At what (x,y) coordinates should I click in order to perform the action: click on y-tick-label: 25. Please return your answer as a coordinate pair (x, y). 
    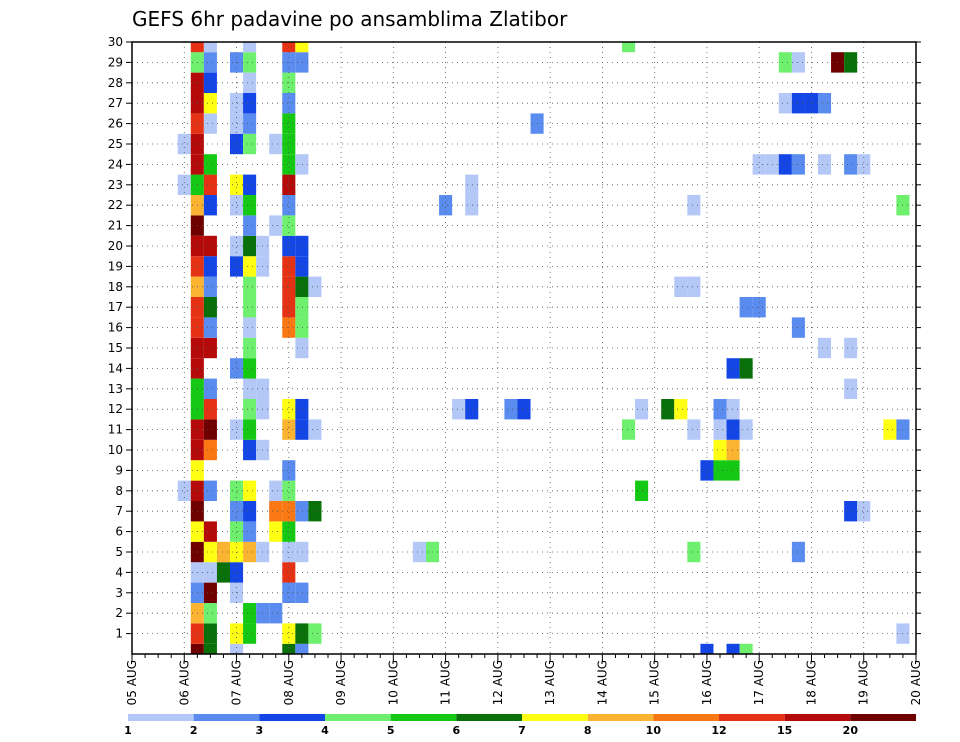
    Looking at the image, I should click on (115, 144).